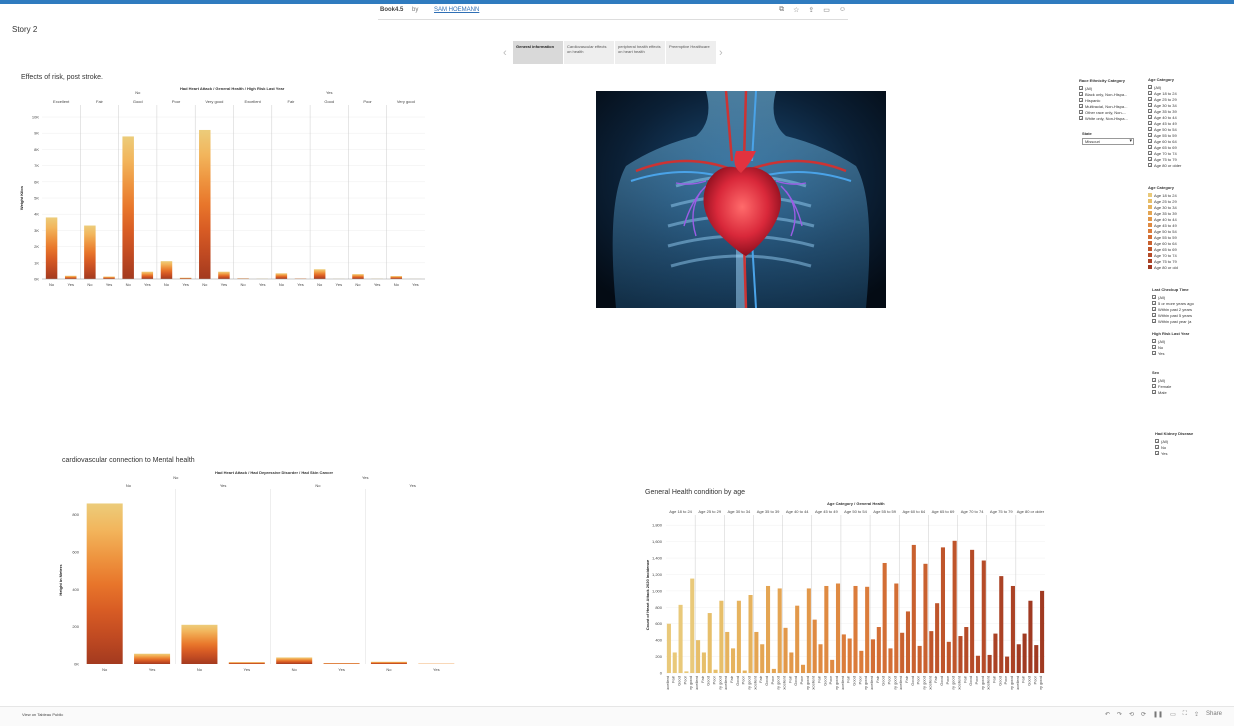  Describe the element at coordinates (1158, 715) in the screenshot. I see `pause-icon: ❚❚` at that location.